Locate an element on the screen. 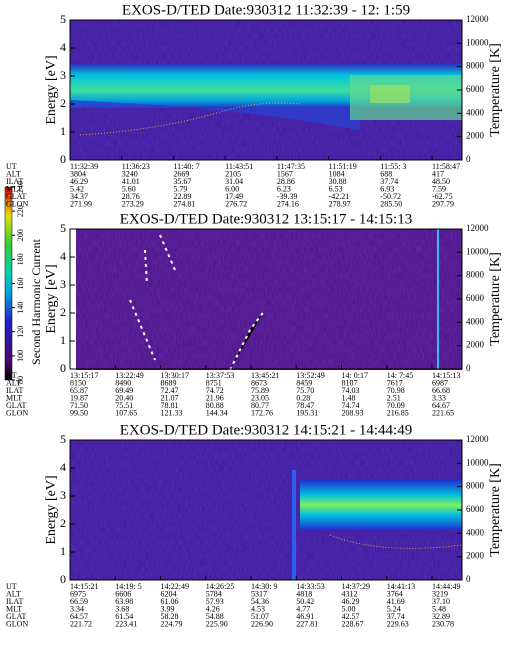 The height and width of the screenshot is (649, 505). y-tick-label: 4 is located at coordinates (63, 467).